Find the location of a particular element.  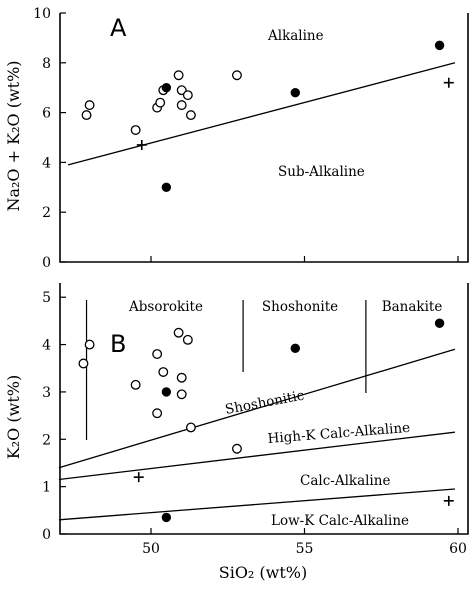

panel-b-y-tick-label: 4 is located at coordinates (46, 346).